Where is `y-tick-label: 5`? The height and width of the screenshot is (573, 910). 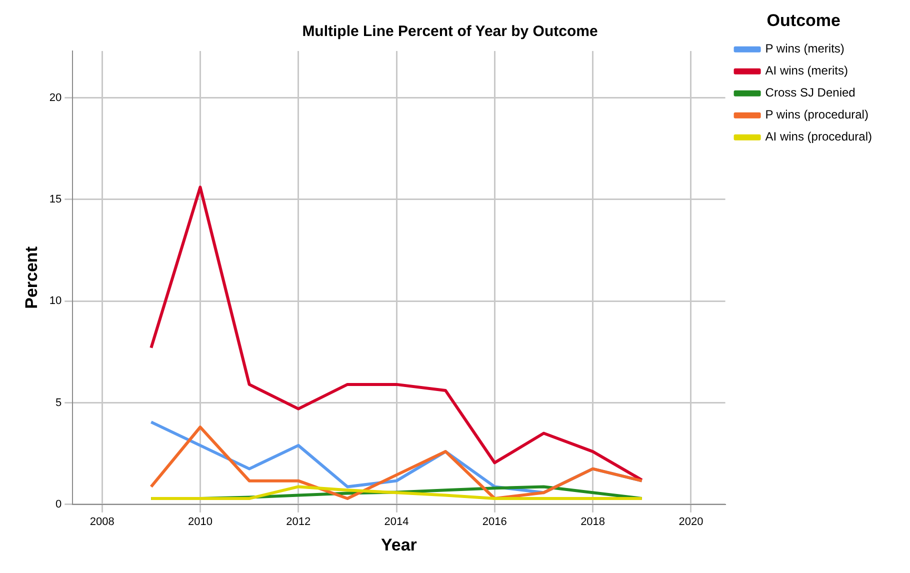
y-tick-label: 5 is located at coordinates (59, 402).